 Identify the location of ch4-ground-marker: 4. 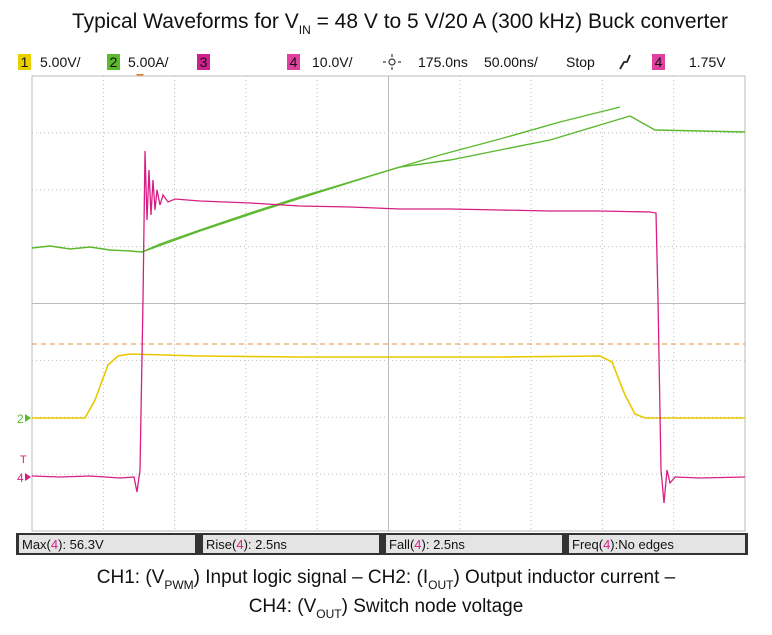
(20, 478).